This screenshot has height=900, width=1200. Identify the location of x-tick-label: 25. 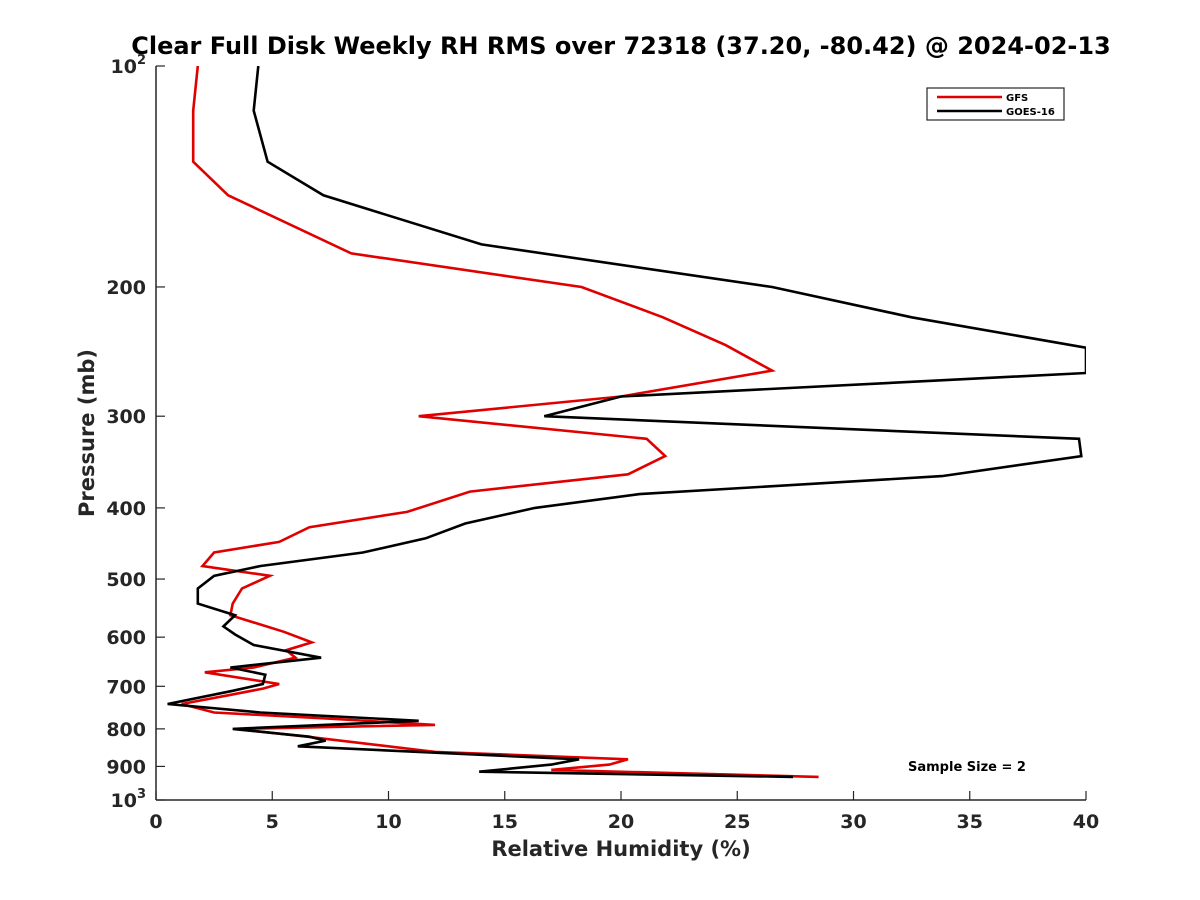
(737, 822).